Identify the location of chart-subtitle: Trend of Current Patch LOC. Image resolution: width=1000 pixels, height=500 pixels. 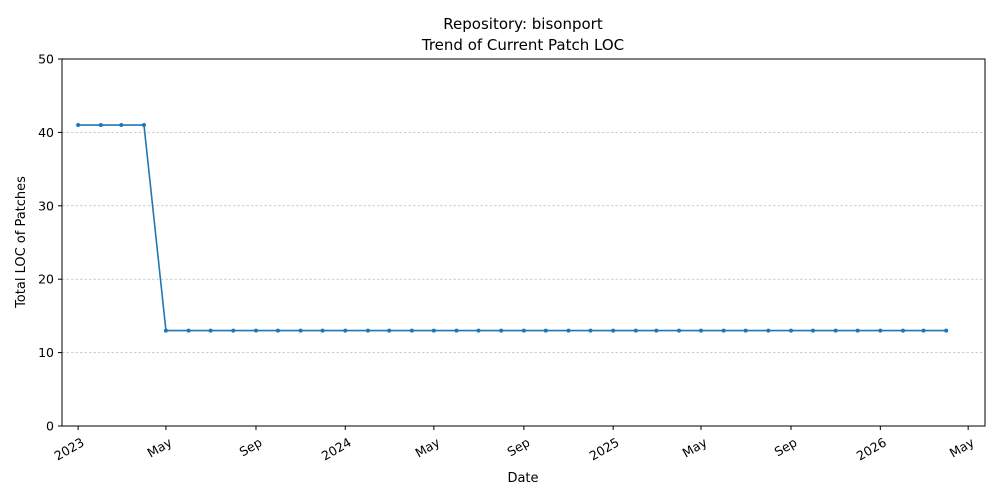
(522, 45).